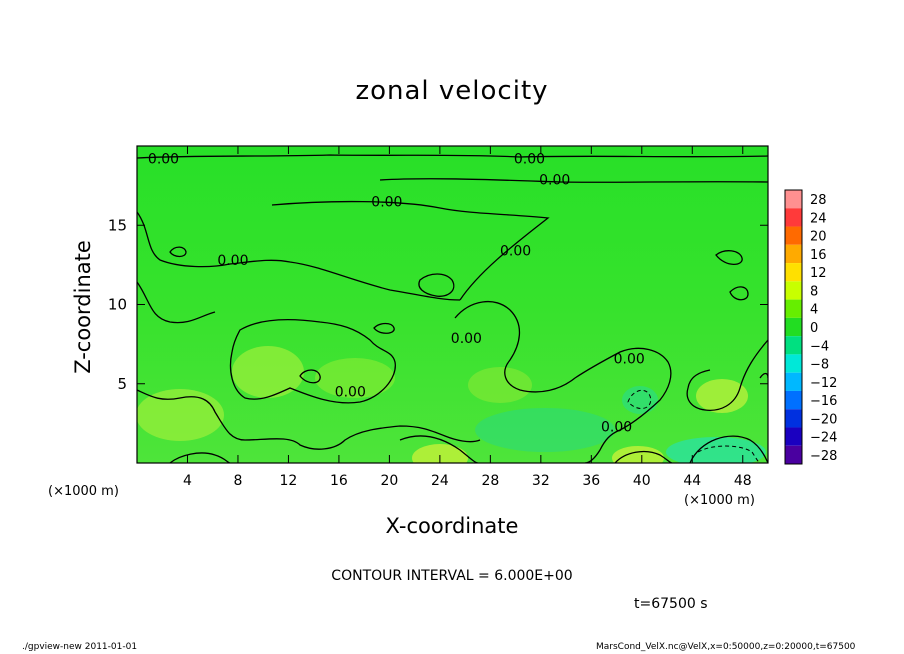 The image size is (904, 654). What do you see at coordinates (818, 218) in the screenshot?
I see `colorbar-label: 24` at bounding box center [818, 218].